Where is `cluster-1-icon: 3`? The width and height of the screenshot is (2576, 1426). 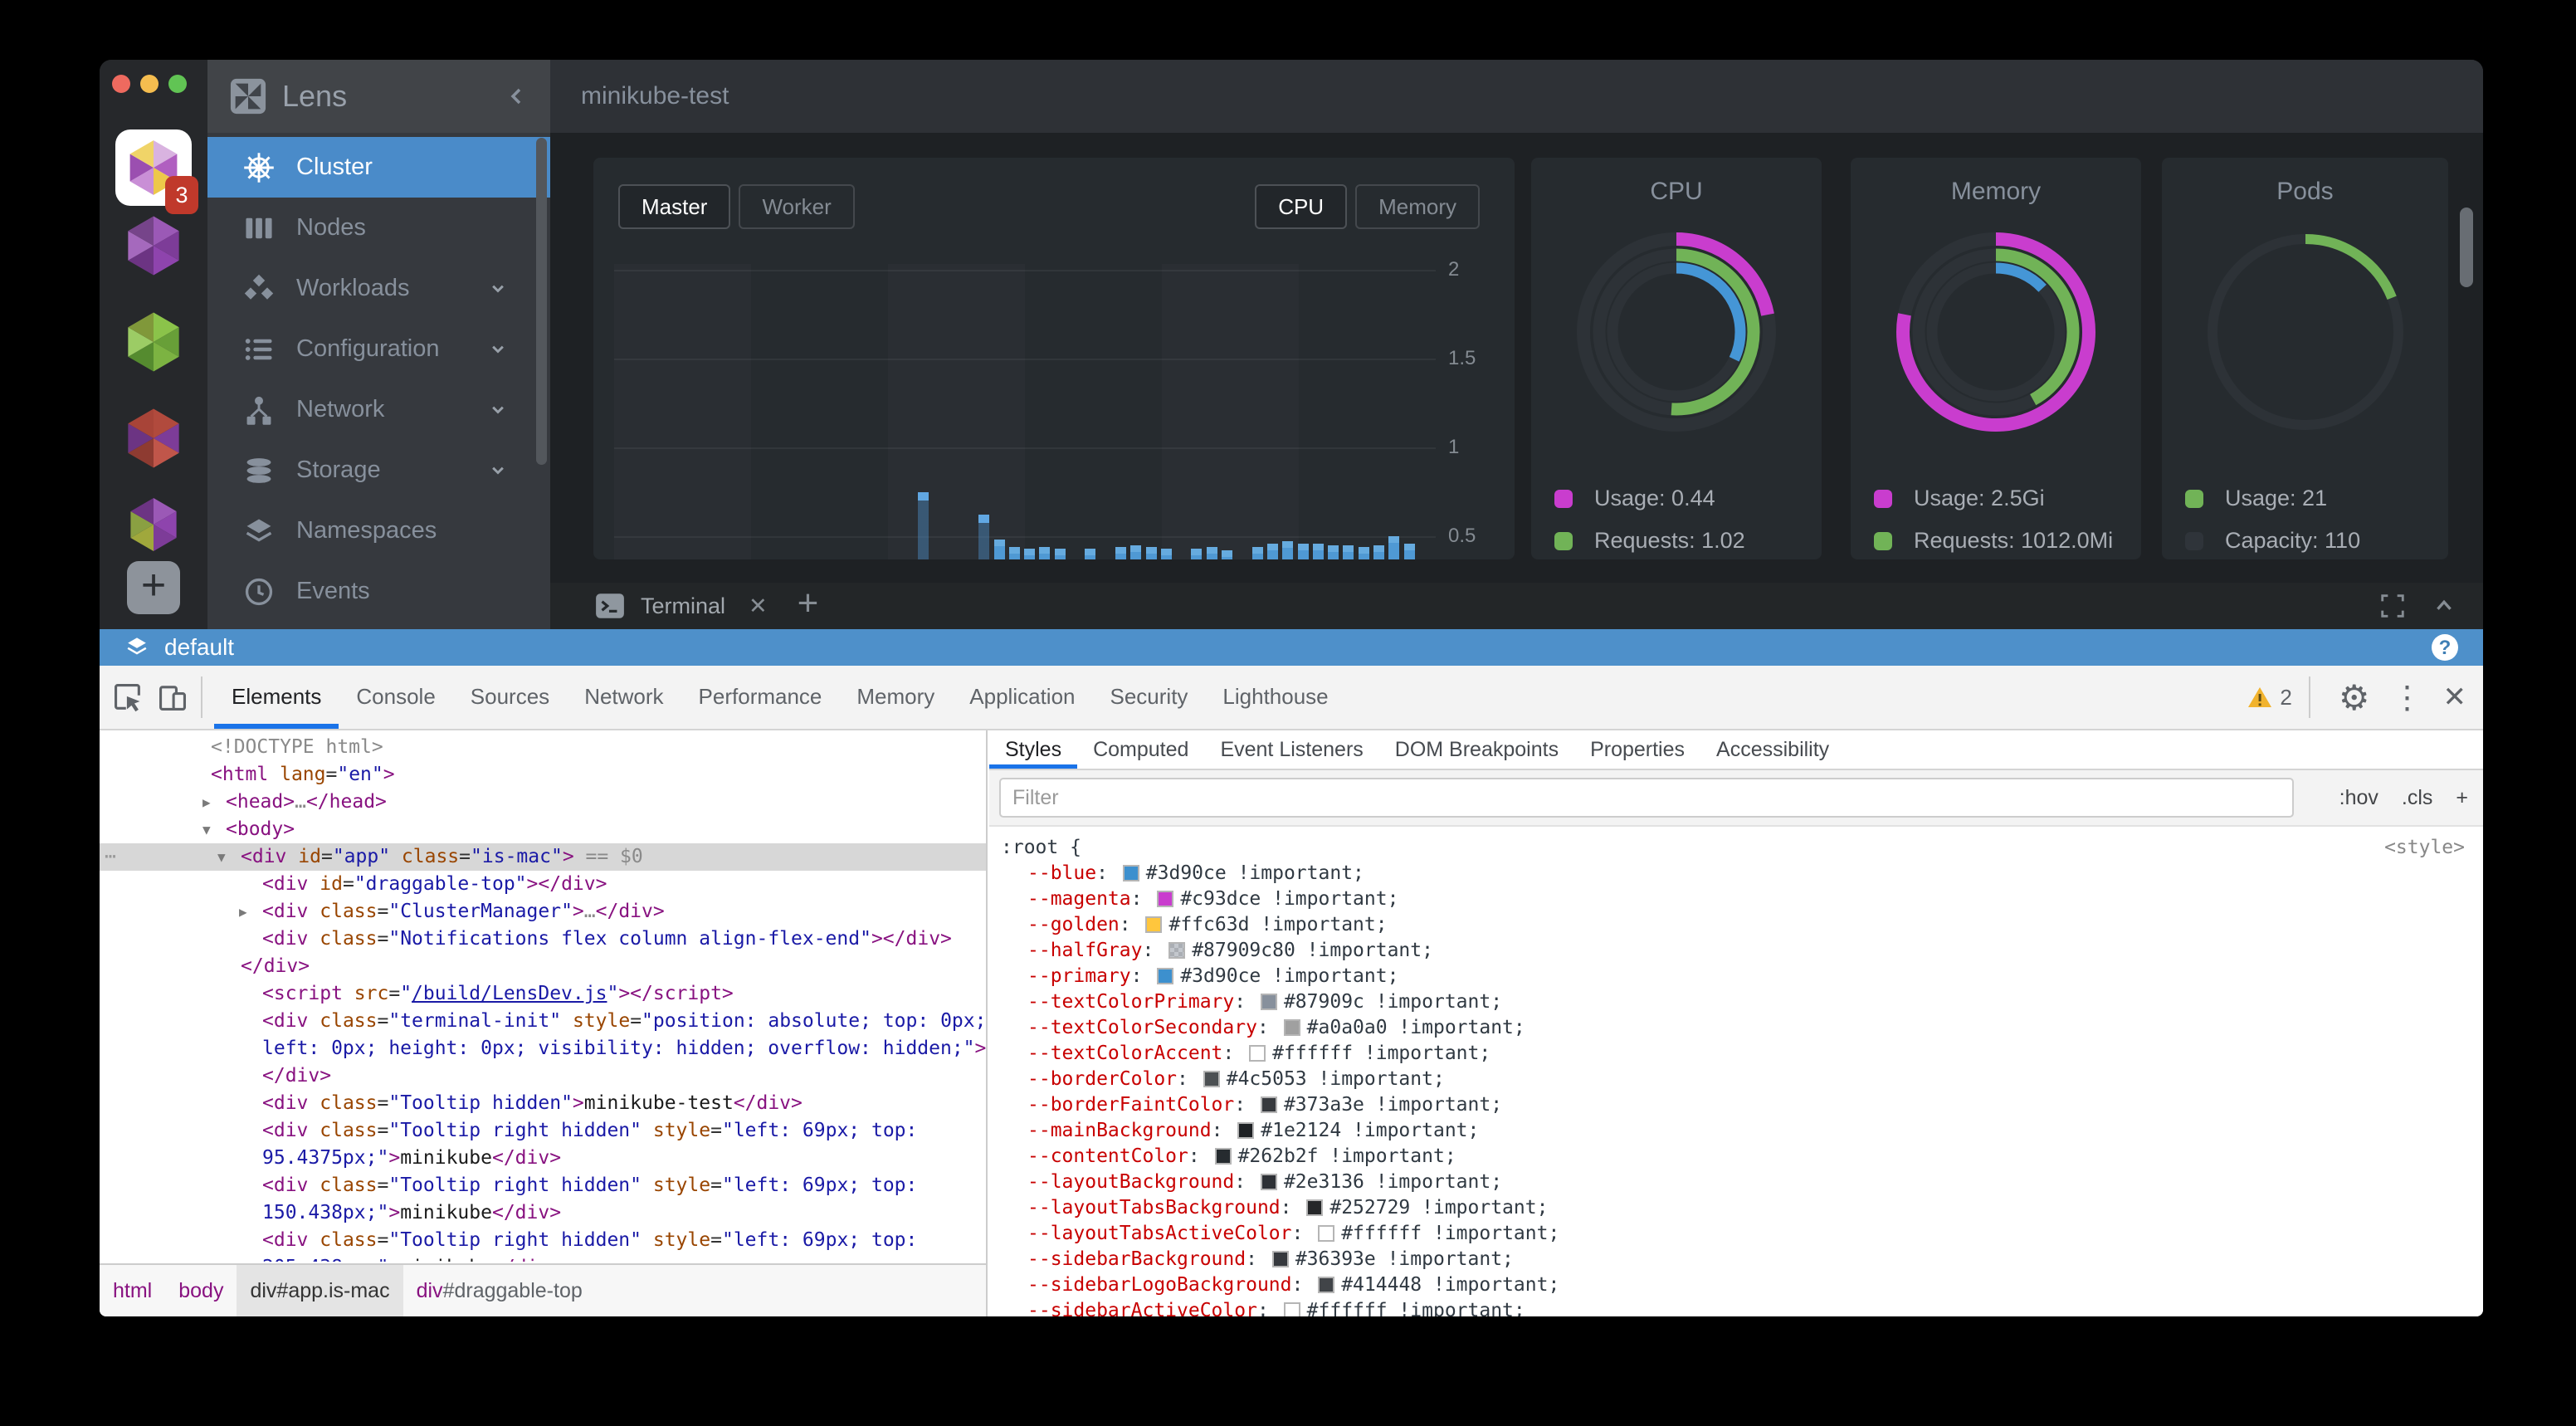 cluster-1-icon: 3 is located at coordinates (156, 171).